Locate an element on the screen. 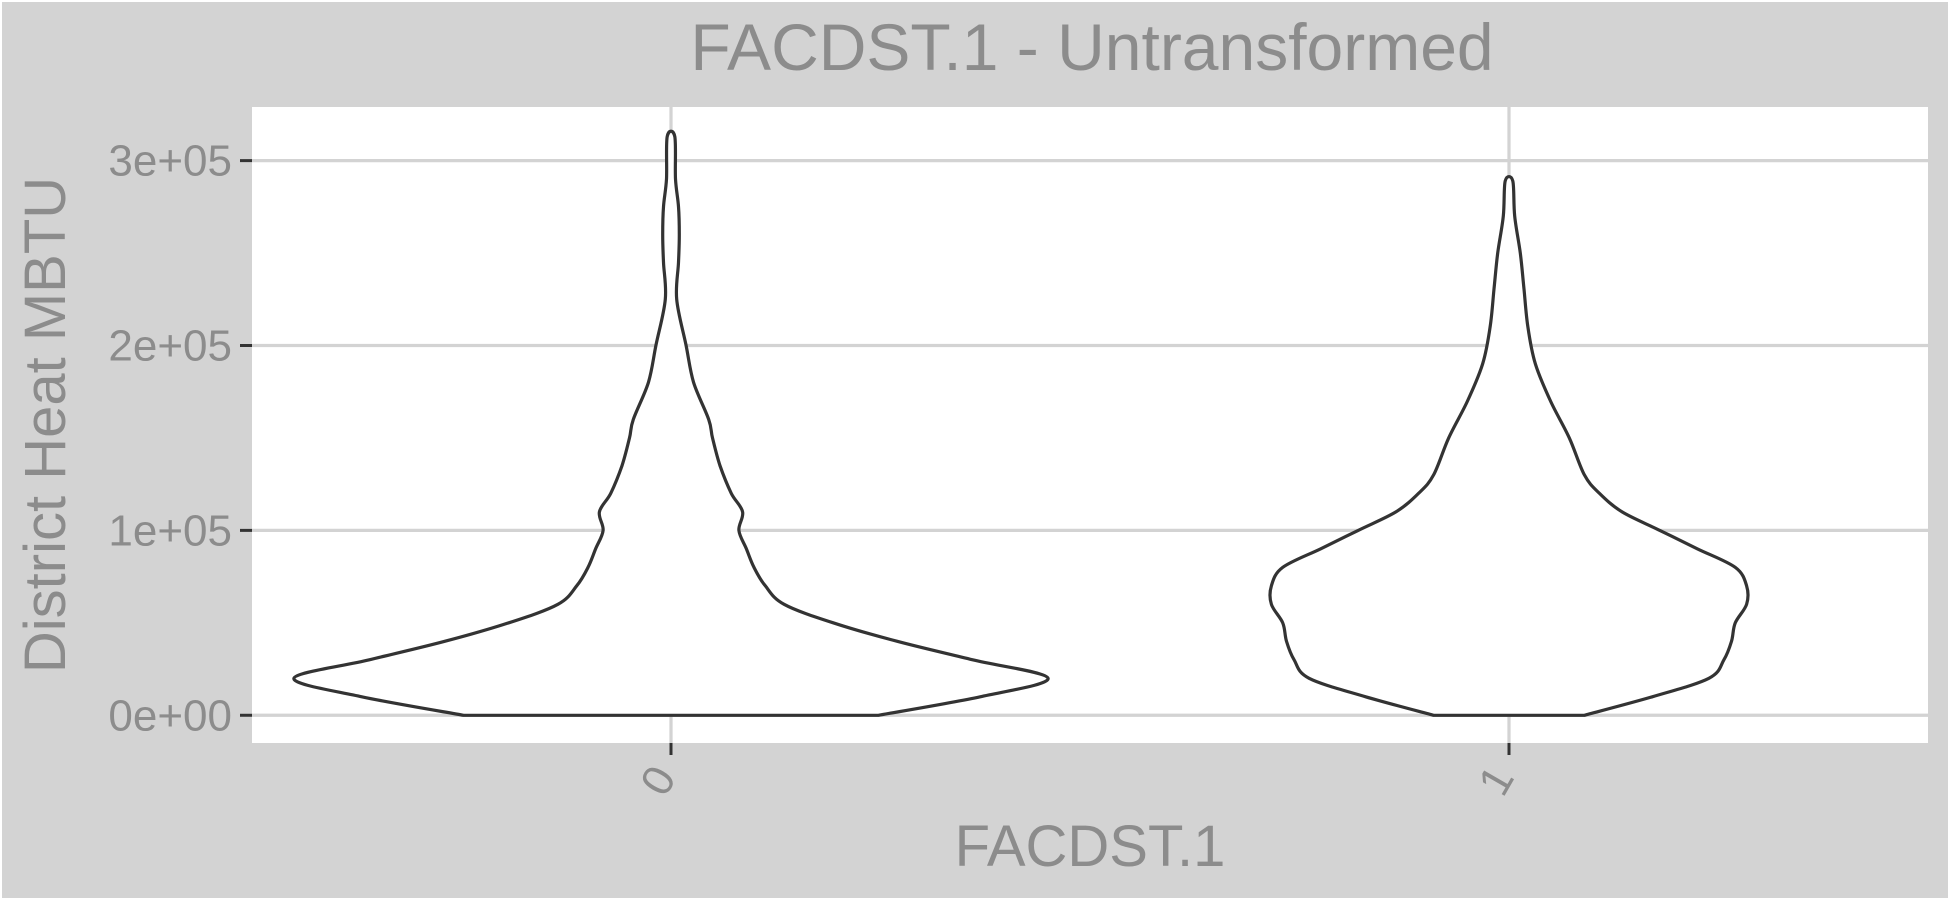  y-tick-label: 1e+05 is located at coordinates (170, 530).